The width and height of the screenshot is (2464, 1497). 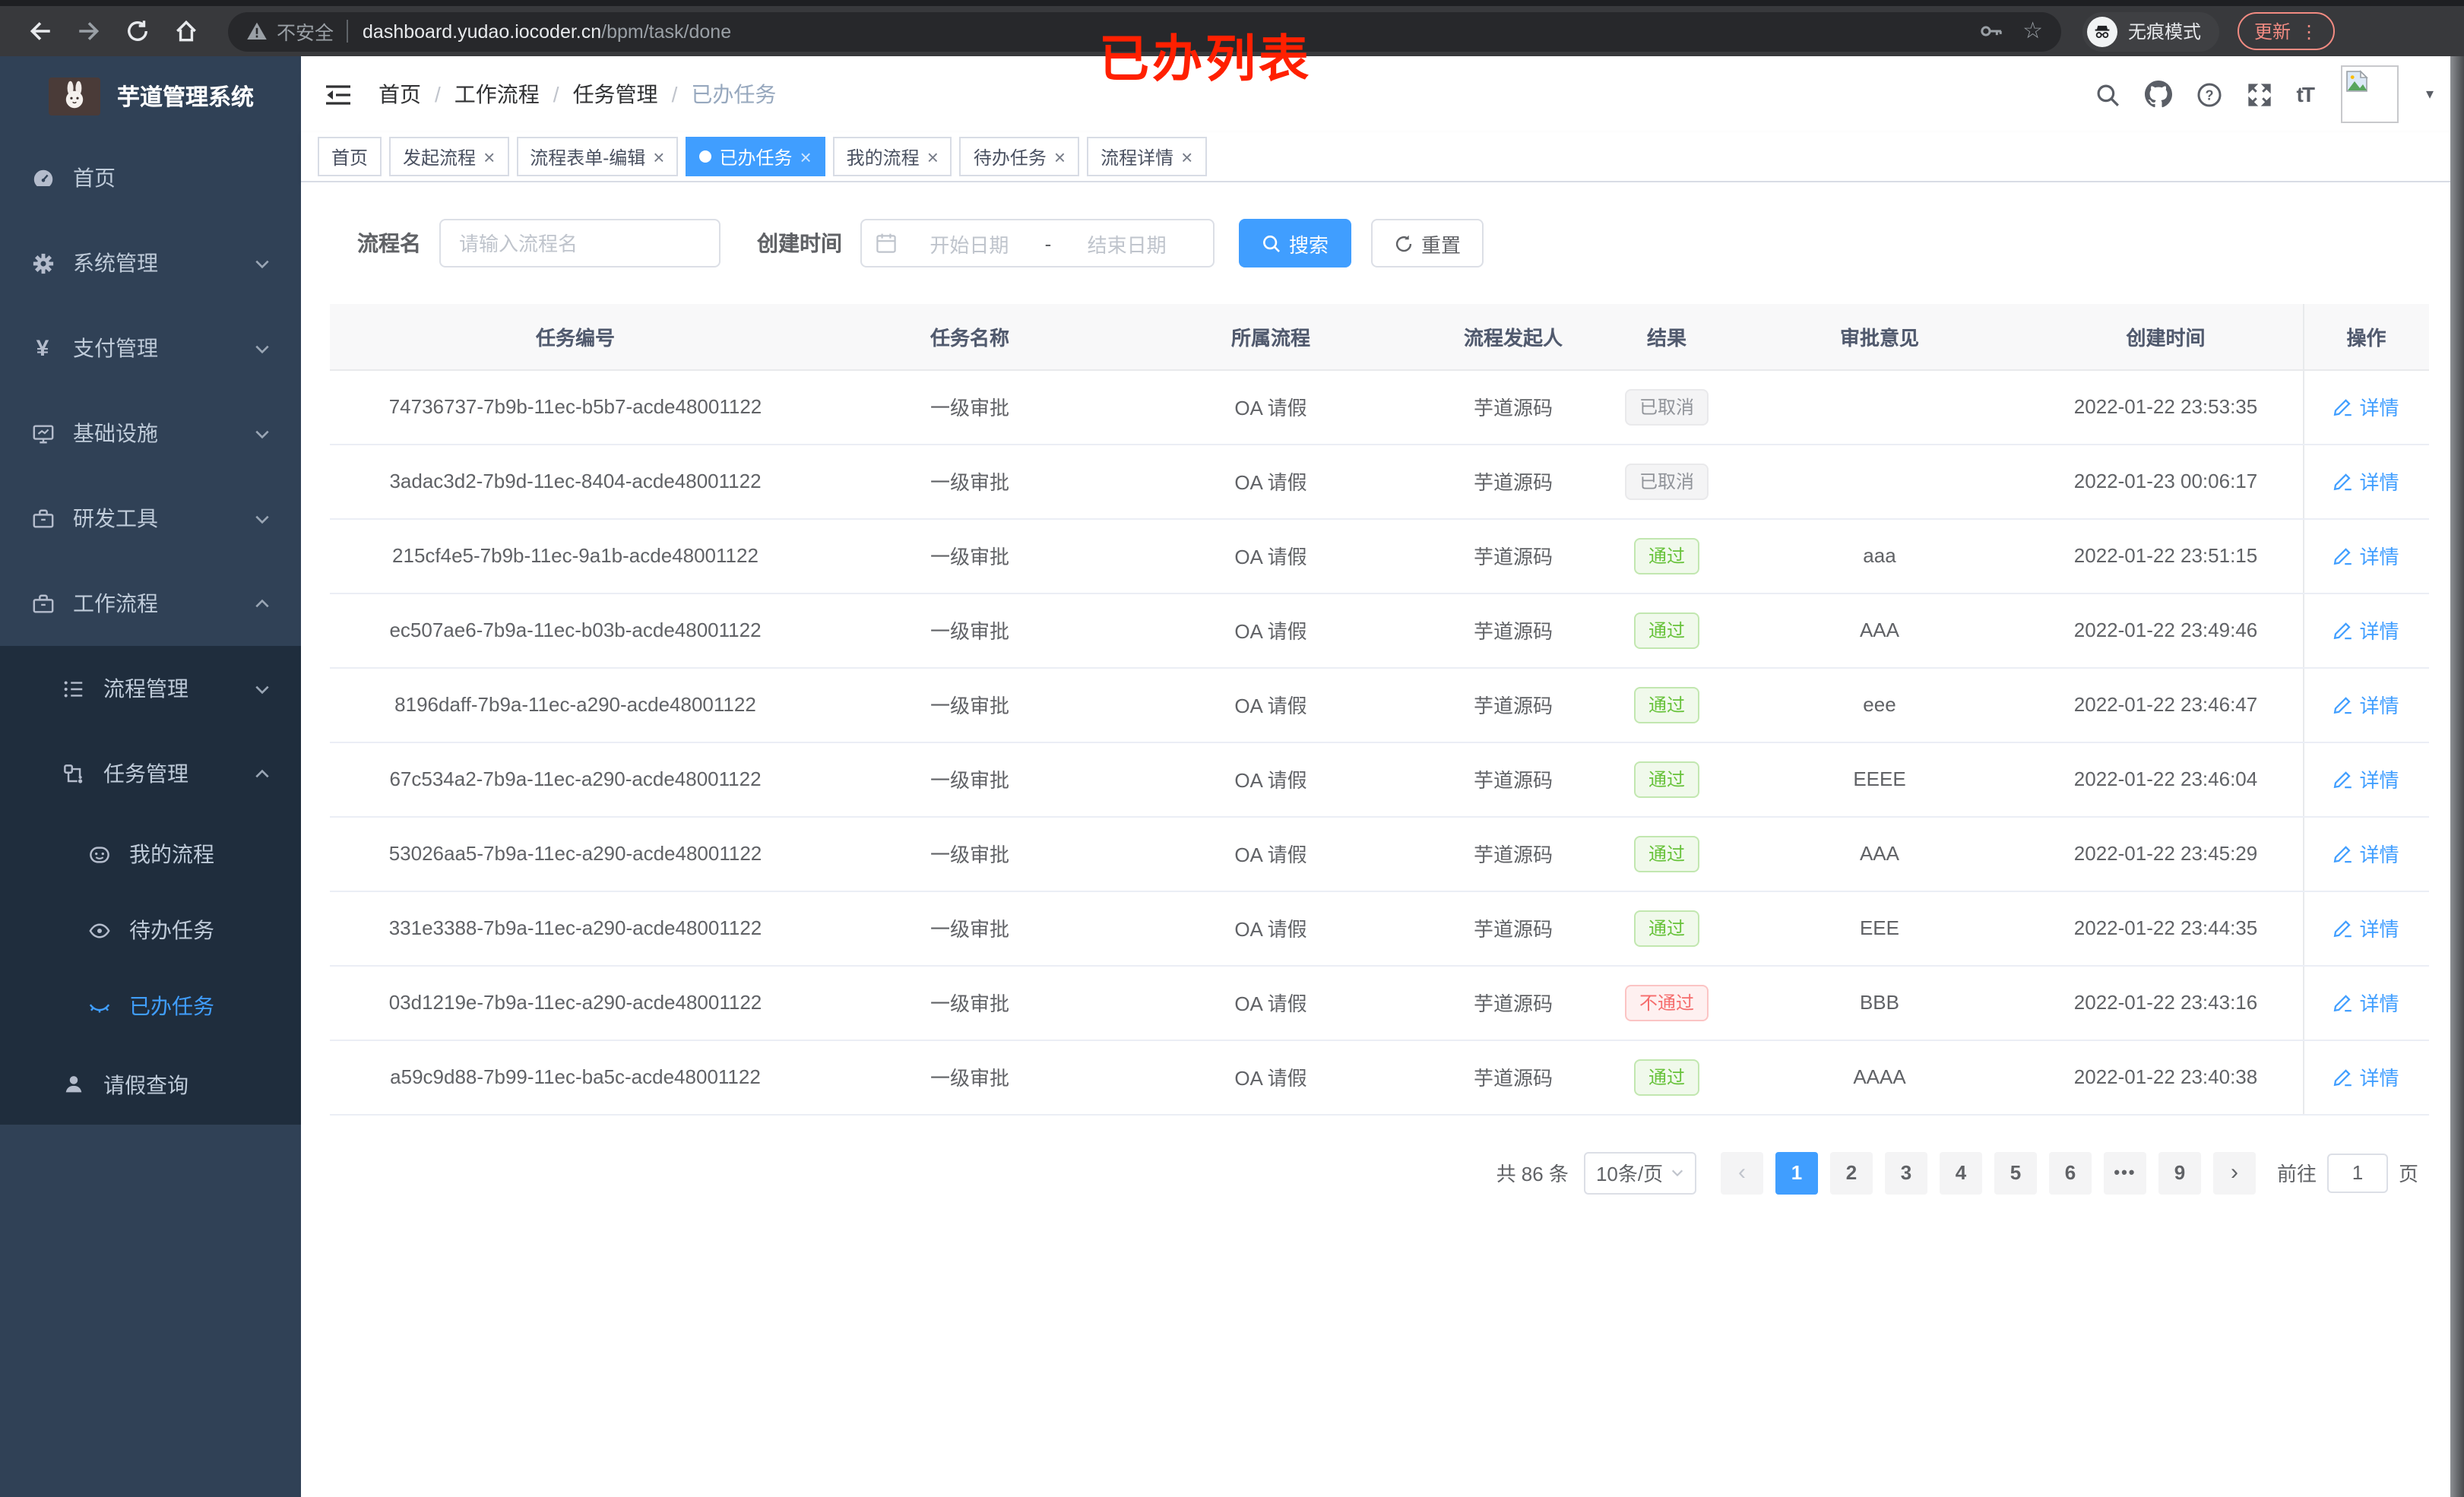 I want to click on page-button: 6, so click(x=2070, y=1172).